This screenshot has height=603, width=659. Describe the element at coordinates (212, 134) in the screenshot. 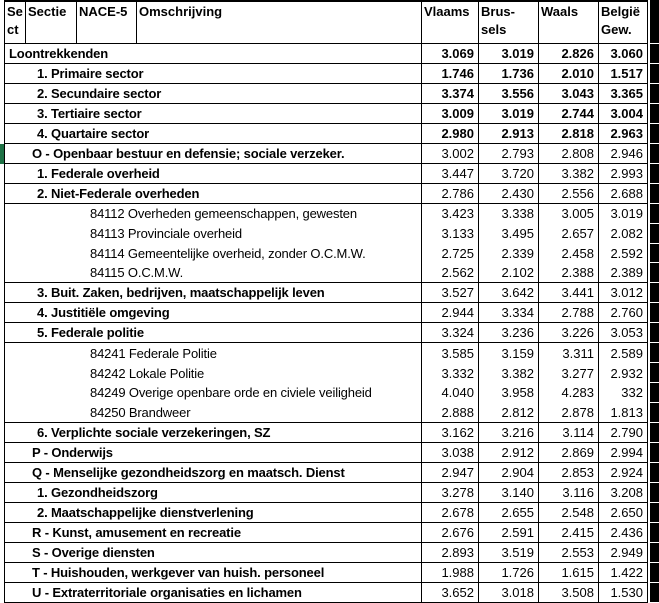

I see `row-label-cell: 4. Quartaire sector` at that location.